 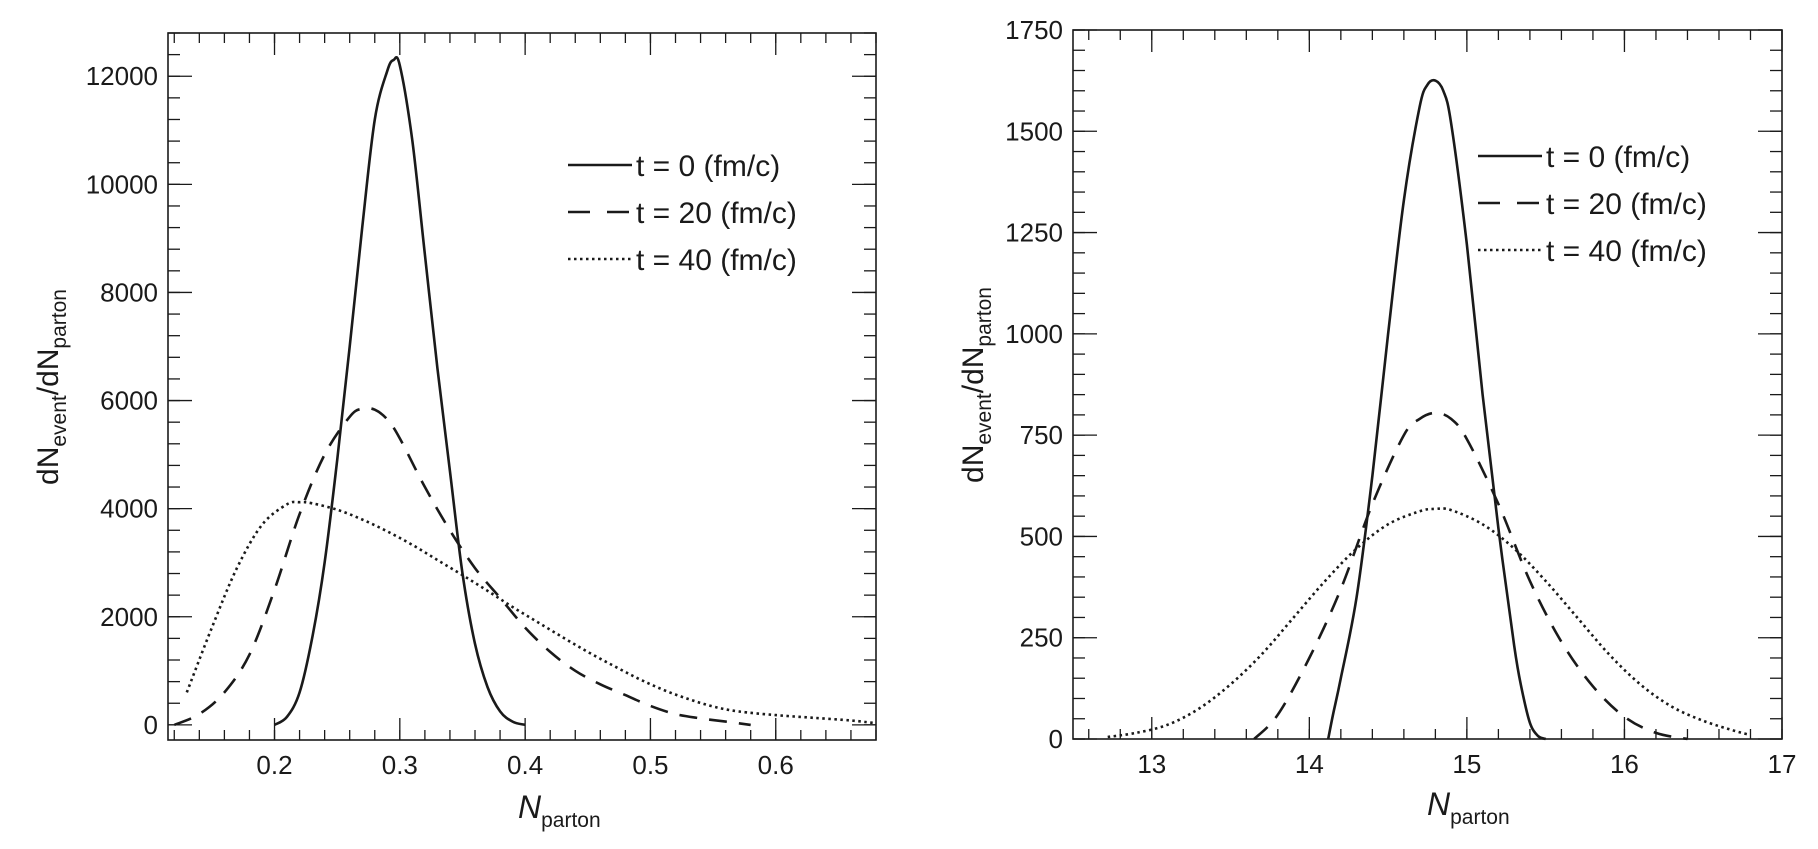 What do you see at coordinates (129, 617) in the screenshot?
I see `y-tick-label: 2000` at bounding box center [129, 617].